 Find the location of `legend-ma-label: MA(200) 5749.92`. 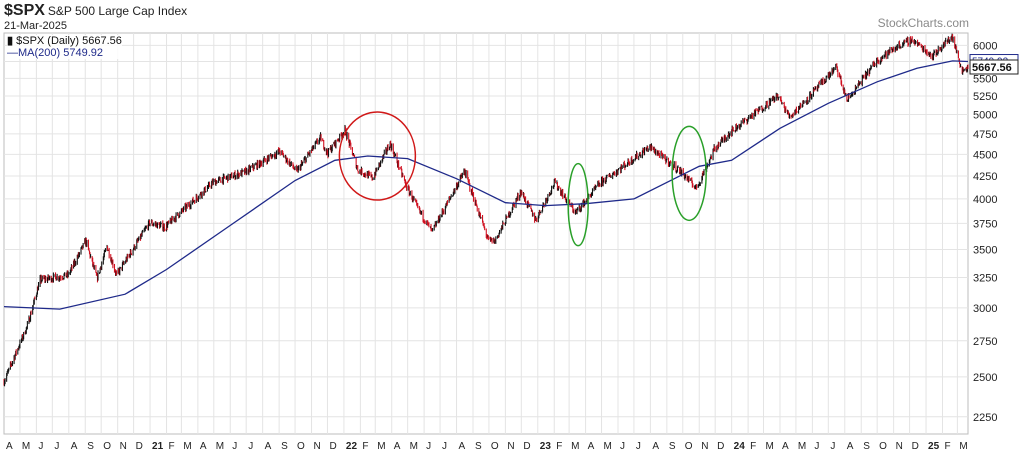

legend-ma-label: MA(200) 5749.92 is located at coordinates (60, 53).